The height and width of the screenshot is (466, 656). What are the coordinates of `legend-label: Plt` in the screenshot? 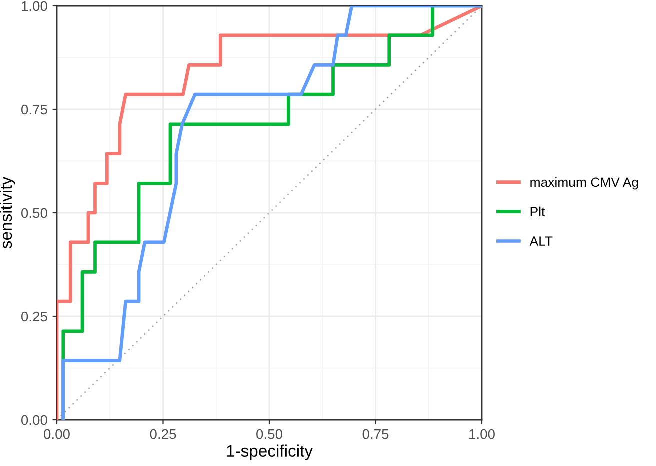 It's located at (538, 211).